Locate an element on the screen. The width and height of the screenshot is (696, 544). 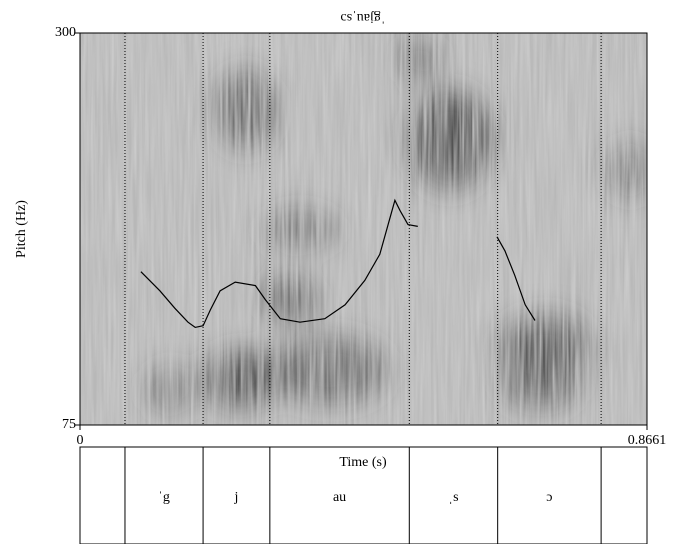
y-axis-title: Pitch (Hz) is located at coordinates (21, 229).